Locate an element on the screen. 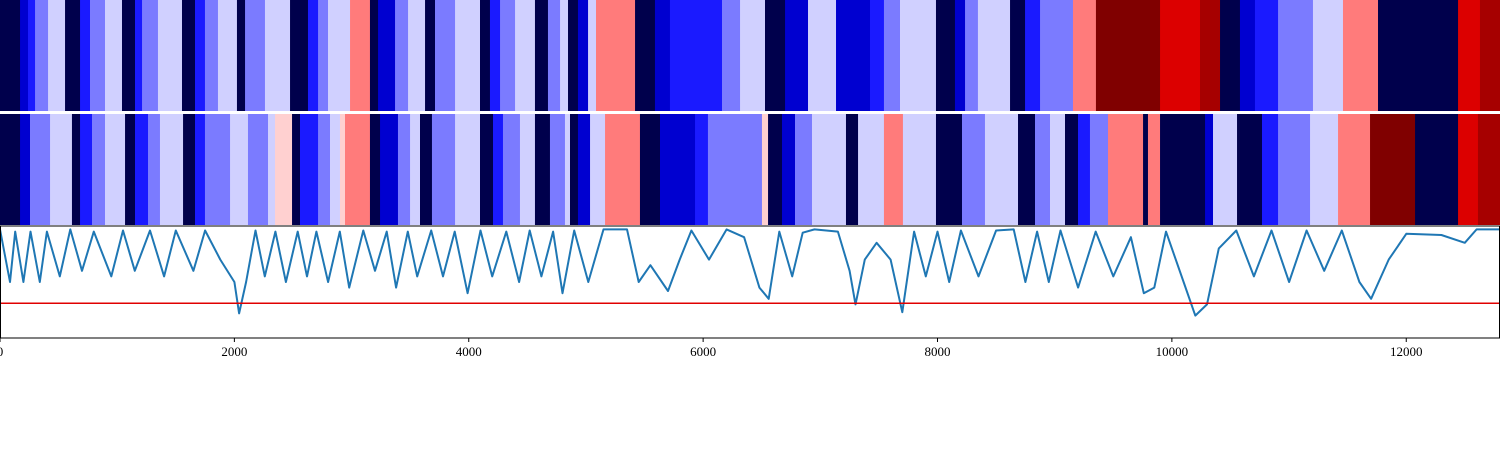  x-tick-label: 12000 is located at coordinates (1406, 351).